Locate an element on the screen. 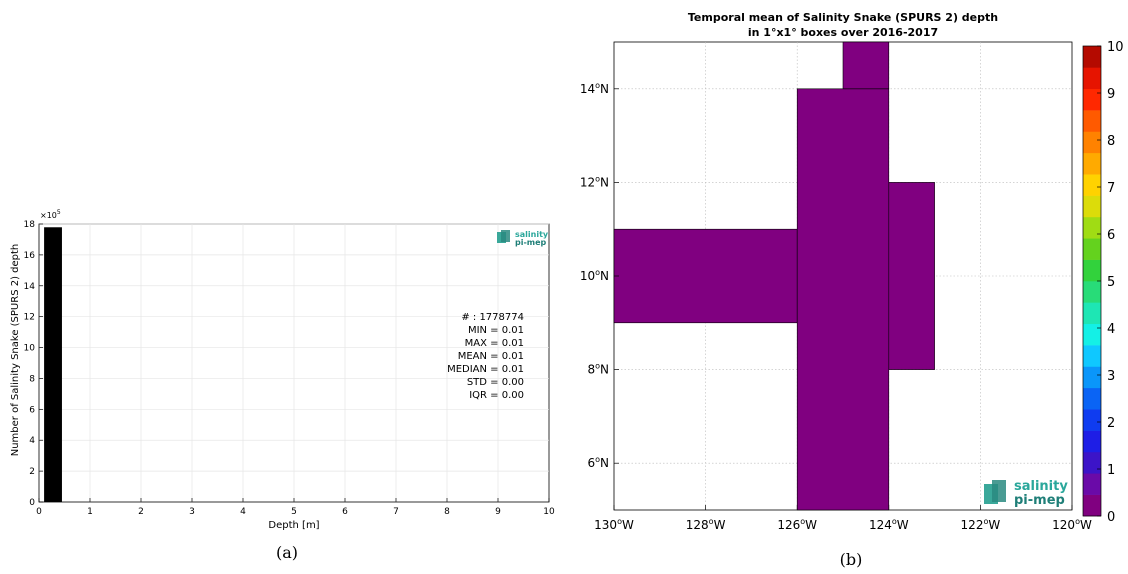  logo-line1: salinity is located at coordinates (532, 234).